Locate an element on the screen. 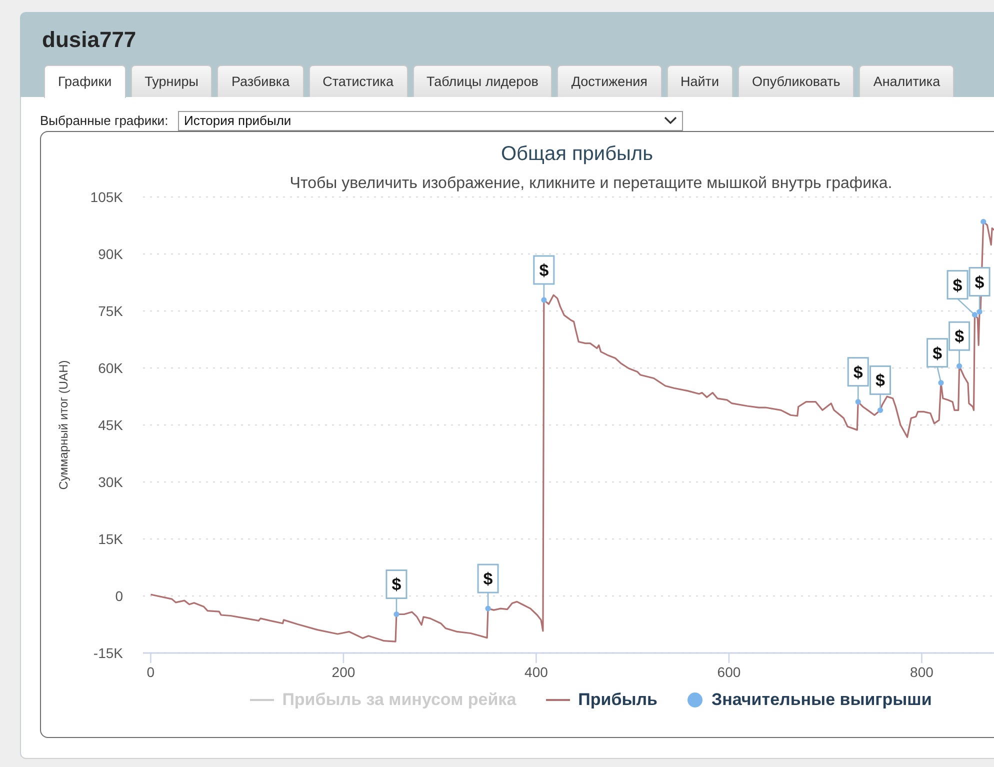 The height and width of the screenshot is (767, 994). y-tick-label: 75K is located at coordinates (111, 310).